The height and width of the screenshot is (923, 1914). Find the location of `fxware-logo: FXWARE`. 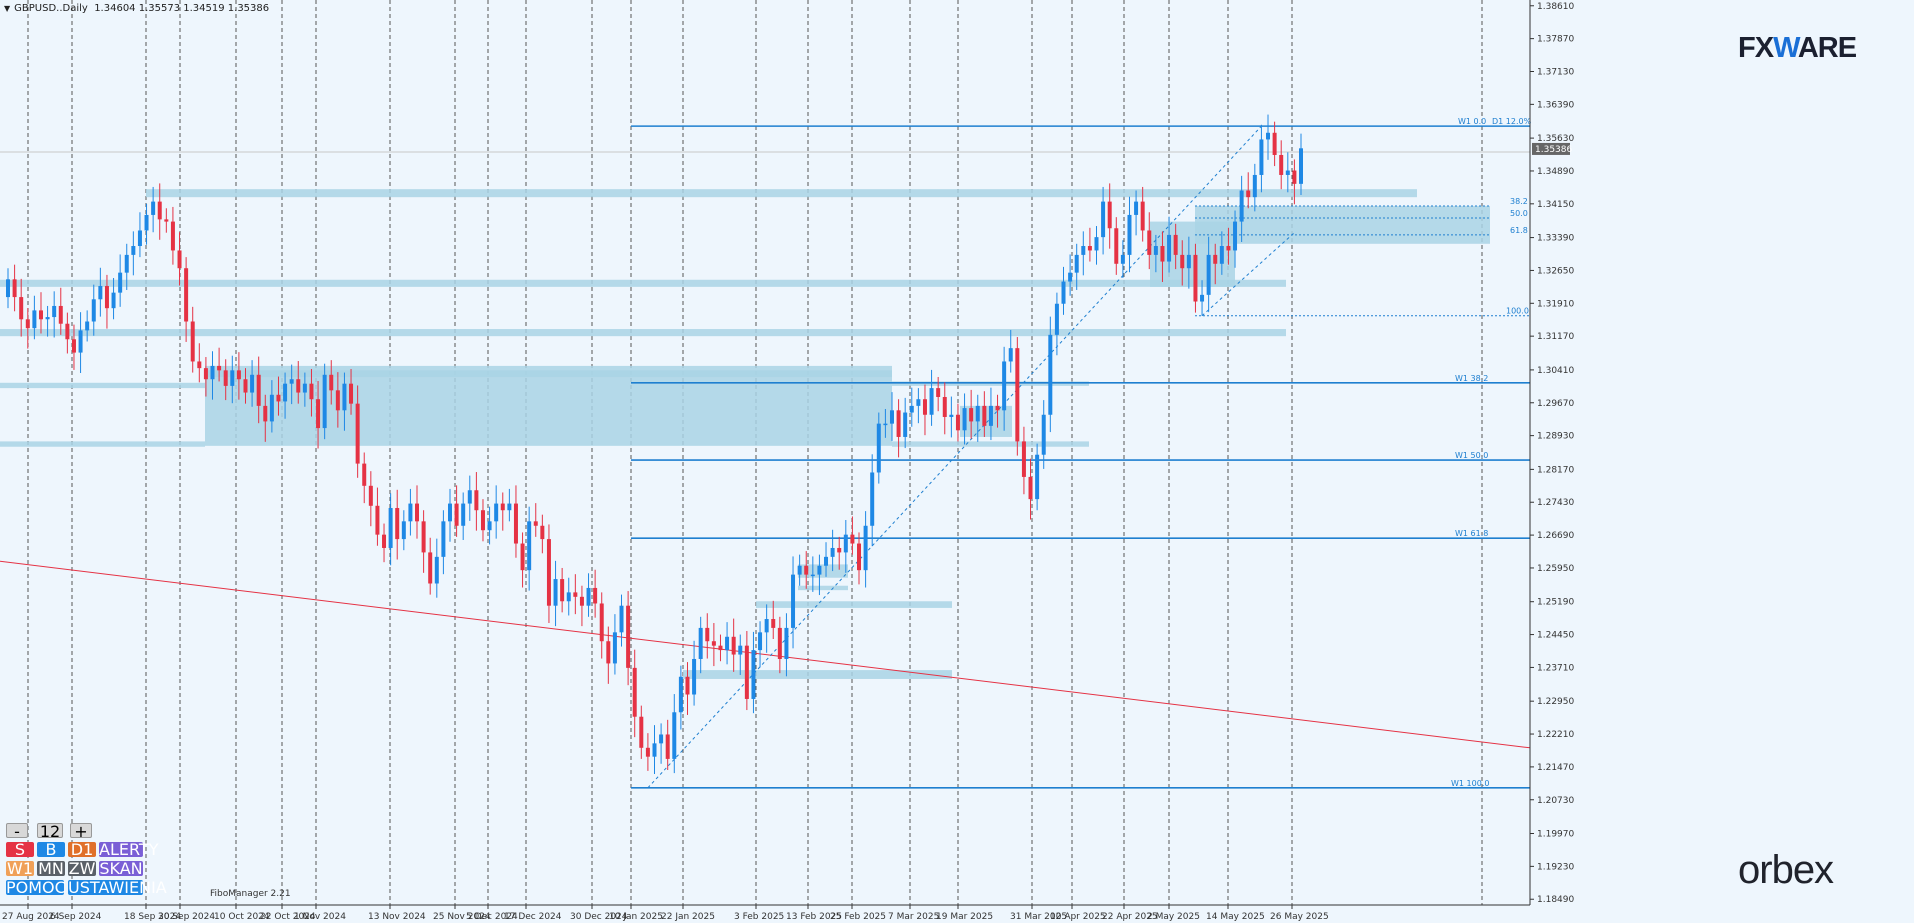

fxware-logo: FXWARE is located at coordinates (1797, 48).